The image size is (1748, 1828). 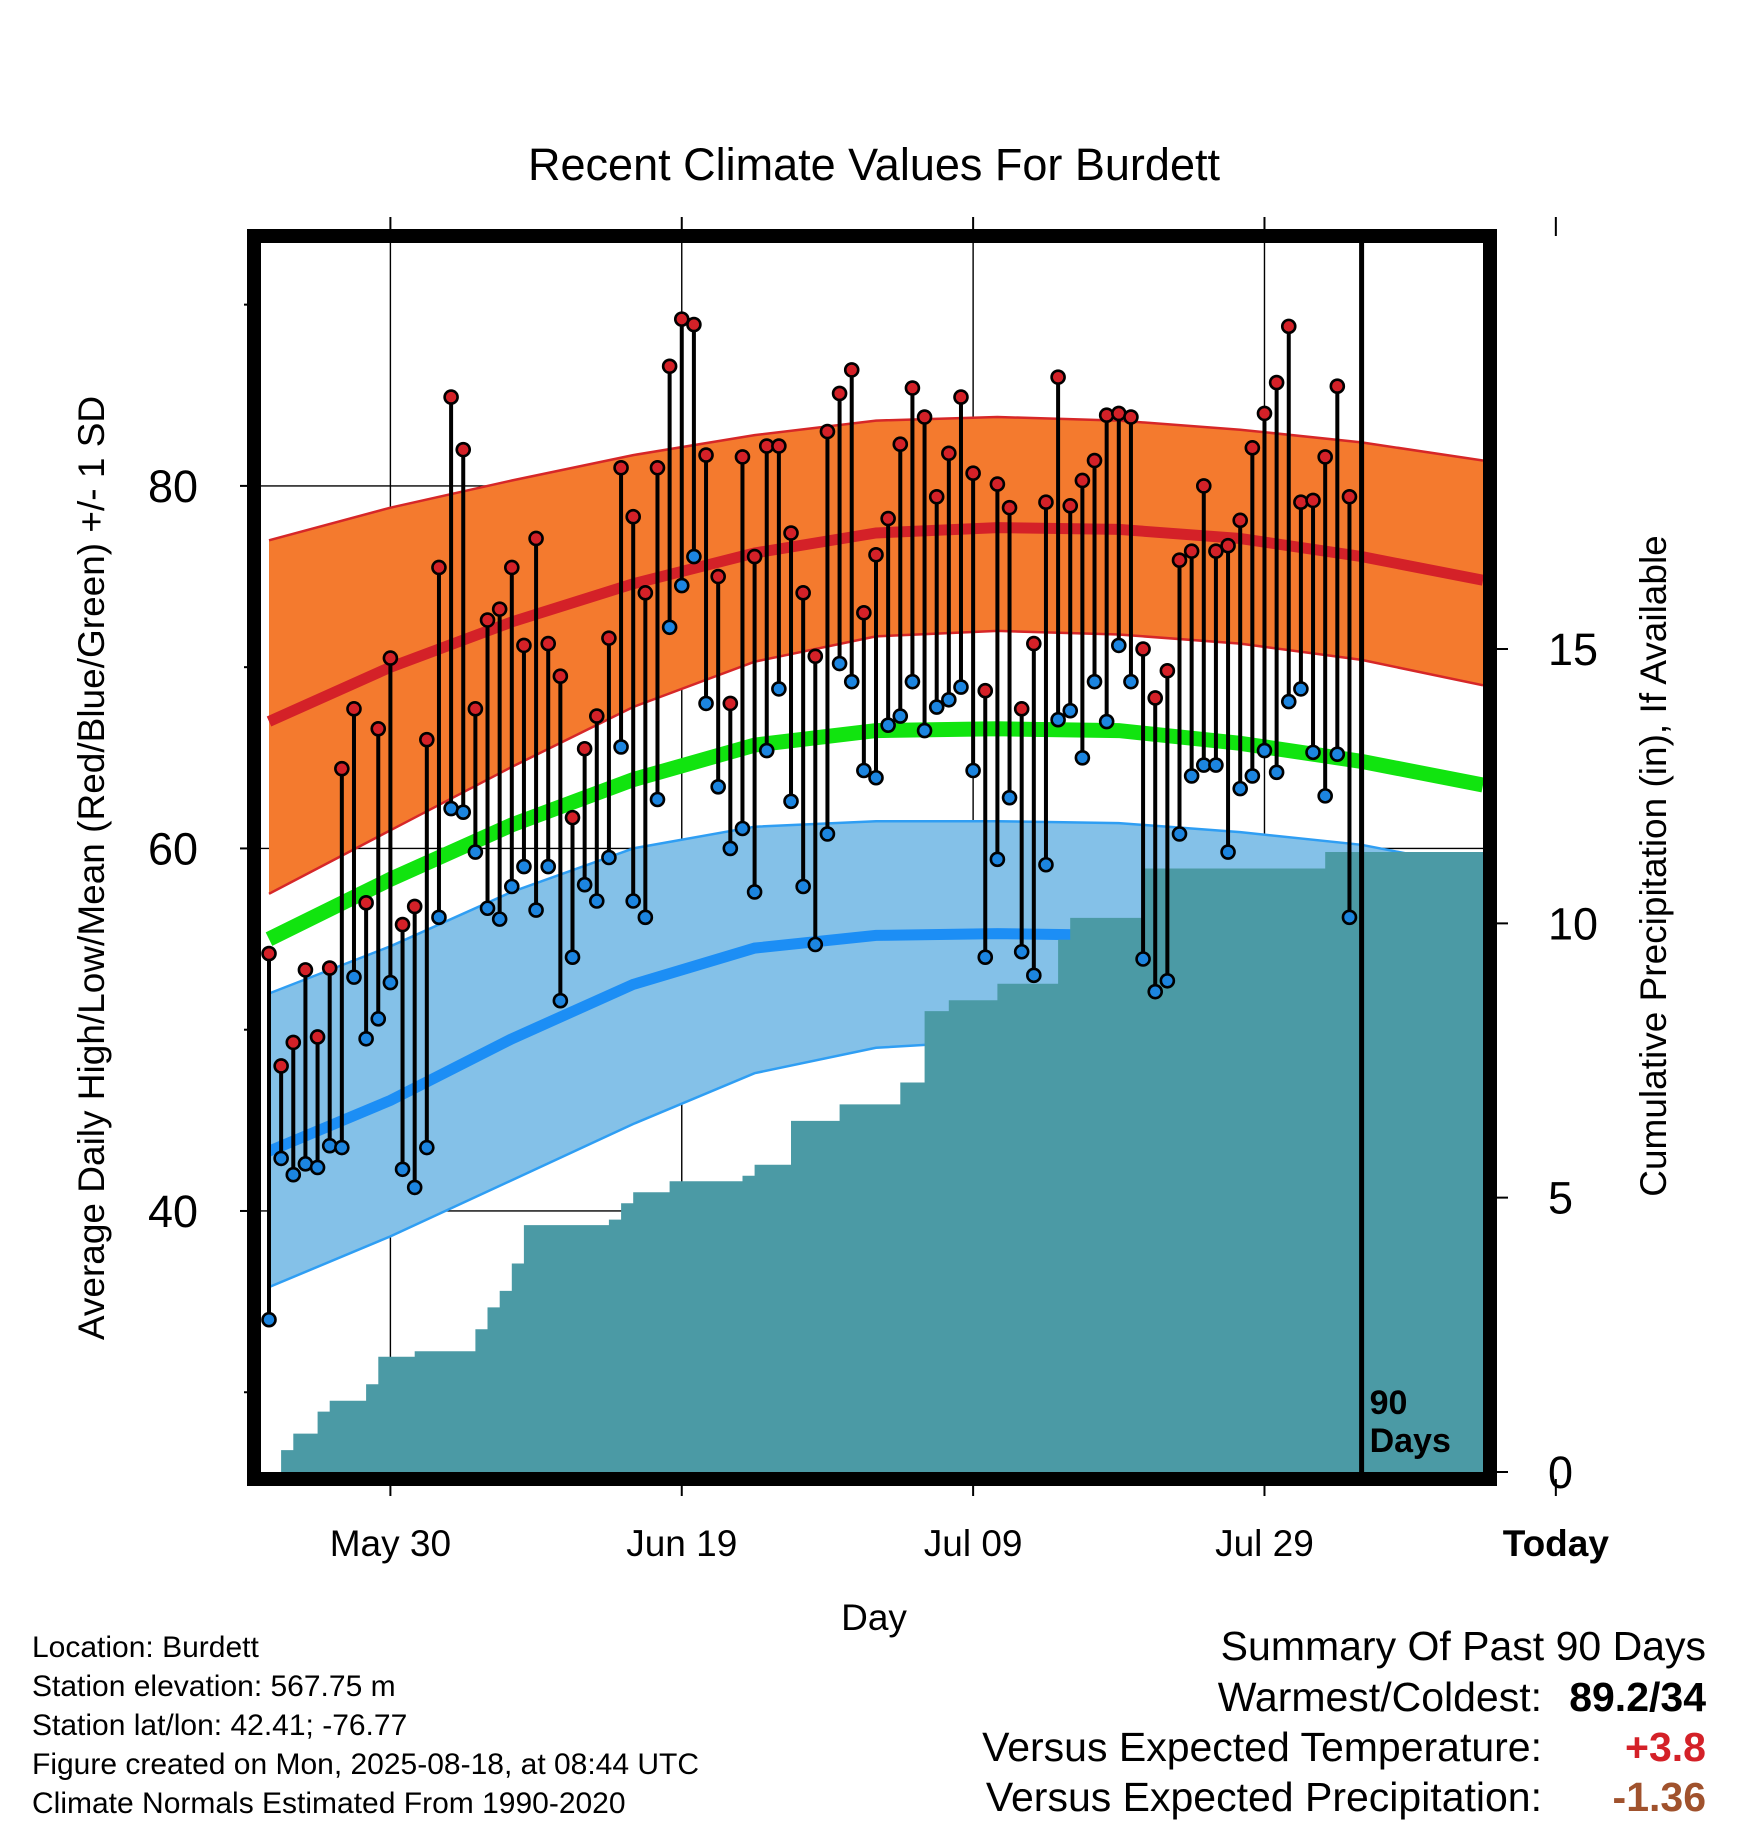 What do you see at coordinates (173, 848) in the screenshot?
I see `y-tick-label: 60` at bounding box center [173, 848].